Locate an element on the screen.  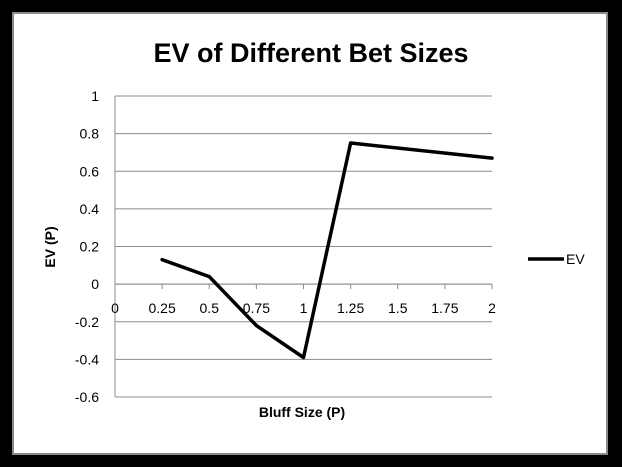
y-tick-label: 0.2 is located at coordinates (90, 247).